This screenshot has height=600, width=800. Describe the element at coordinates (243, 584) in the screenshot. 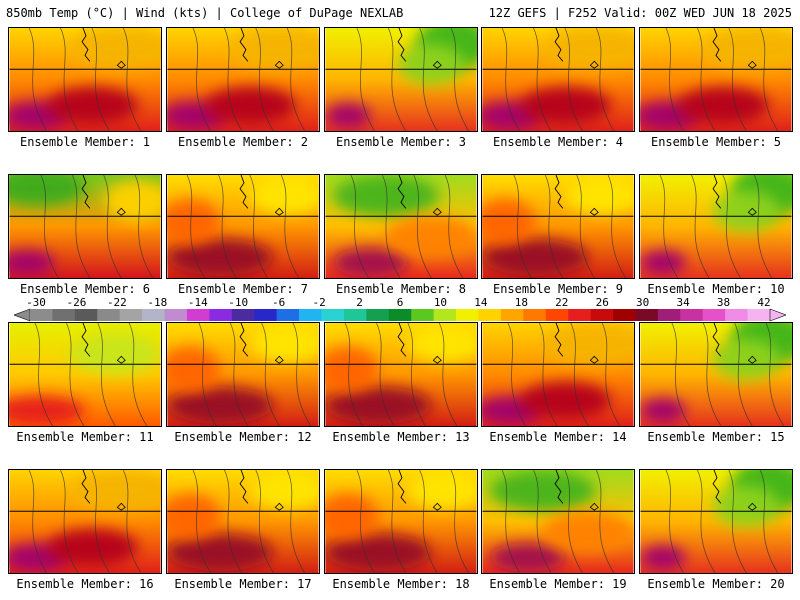

I see `member-label: Ensemble Member: 17` at that location.